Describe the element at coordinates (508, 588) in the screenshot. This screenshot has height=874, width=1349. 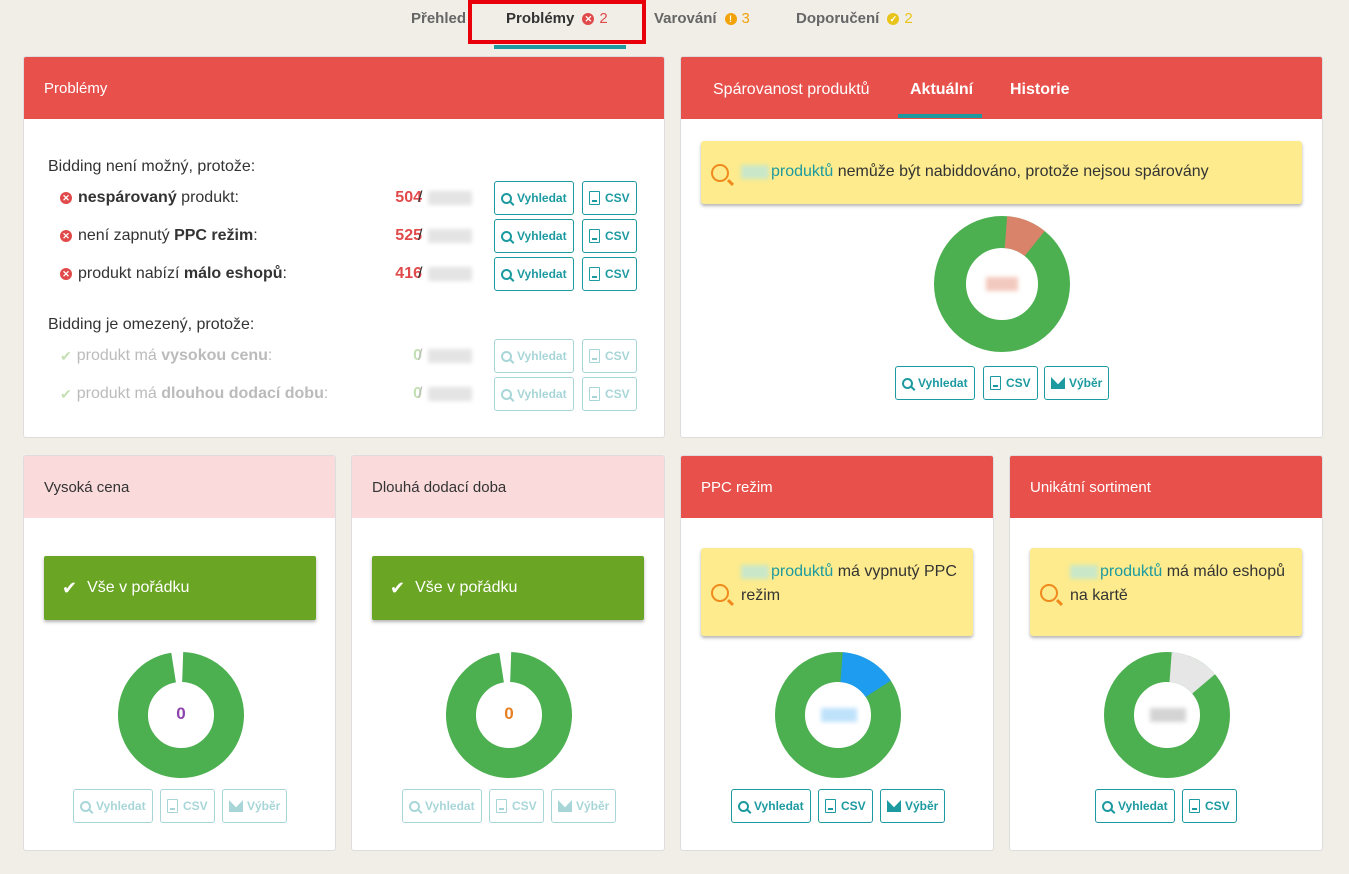
I see `ok-status: ✔ Vše v pořádku` at that location.